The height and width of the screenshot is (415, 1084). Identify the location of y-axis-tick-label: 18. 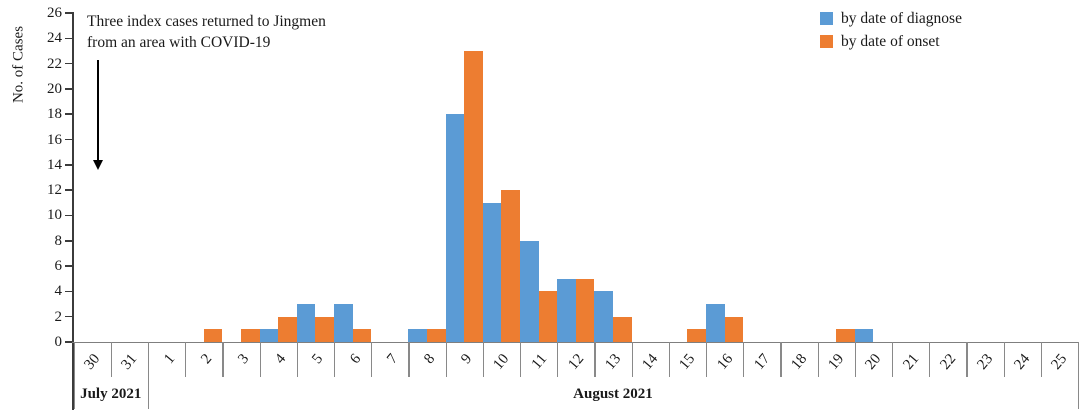
(54, 114).